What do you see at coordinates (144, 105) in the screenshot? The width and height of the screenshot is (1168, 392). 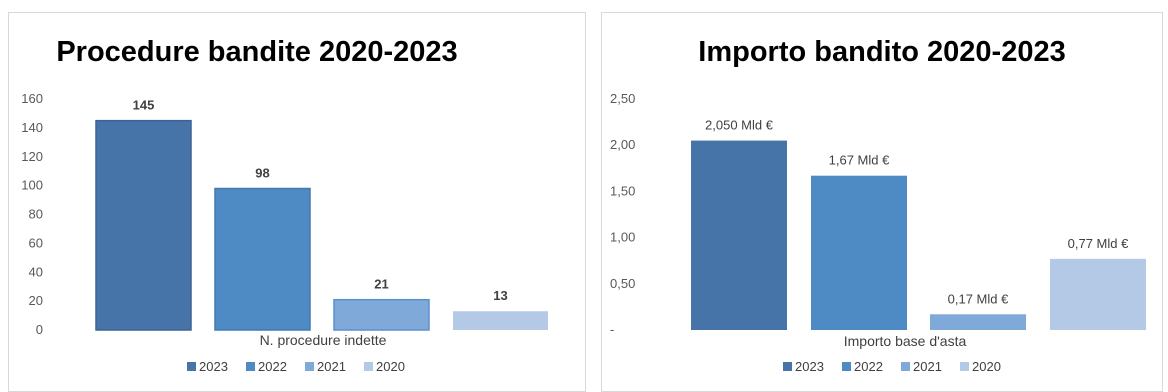 I see `data-label-2023: 145` at bounding box center [144, 105].